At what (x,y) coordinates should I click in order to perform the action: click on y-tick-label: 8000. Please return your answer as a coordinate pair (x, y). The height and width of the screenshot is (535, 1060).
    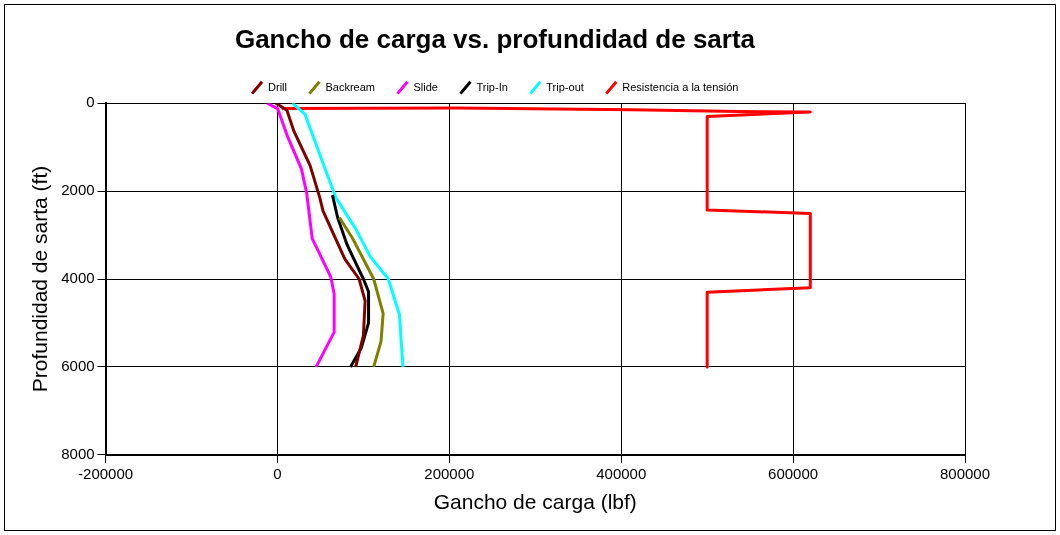
    Looking at the image, I should click on (78, 453).